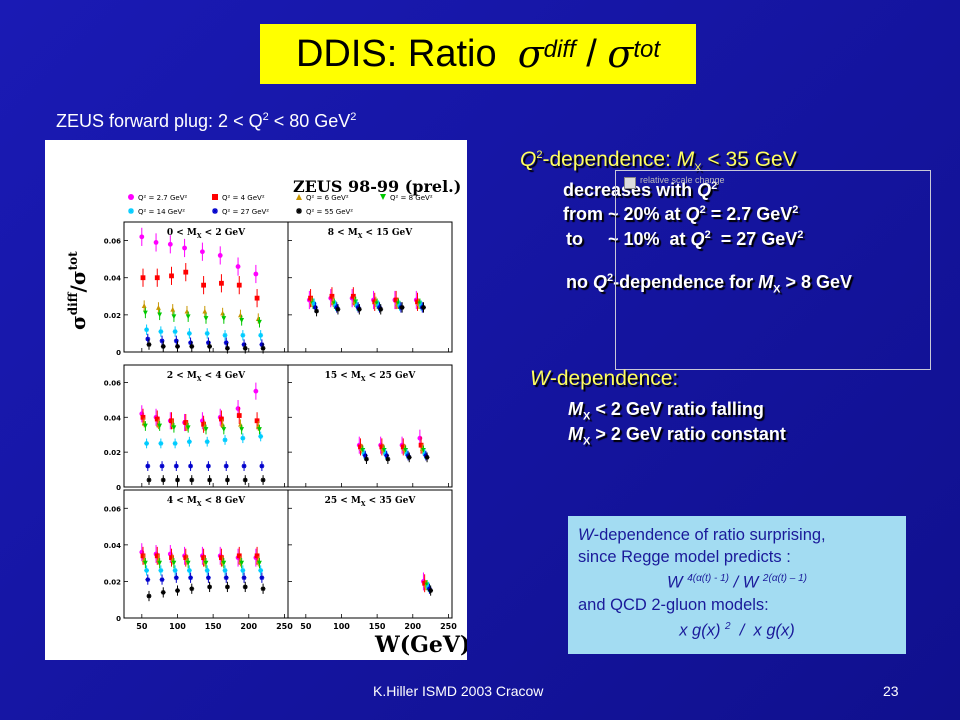 This screenshot has height=720, width=960. Describe the element at coordinates (600, 282) in the screenshot. I see `q2-l4-q: Q` at that location.